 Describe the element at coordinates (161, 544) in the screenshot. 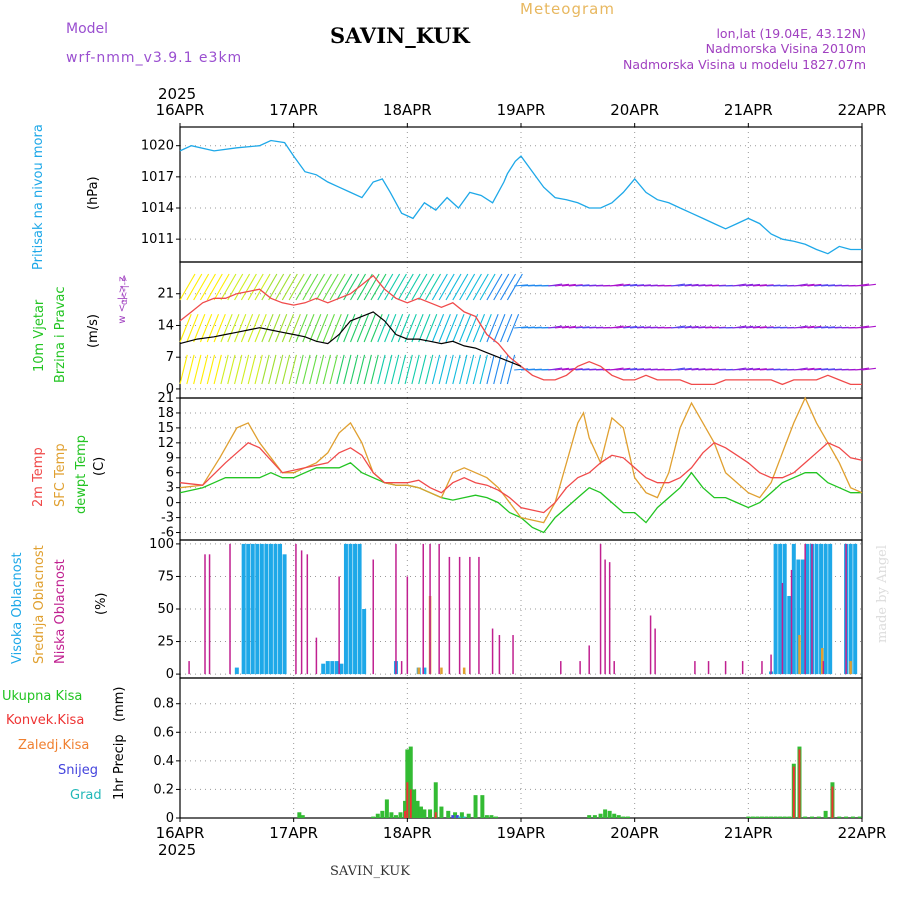

I see `ytick-label: 100` at that location.